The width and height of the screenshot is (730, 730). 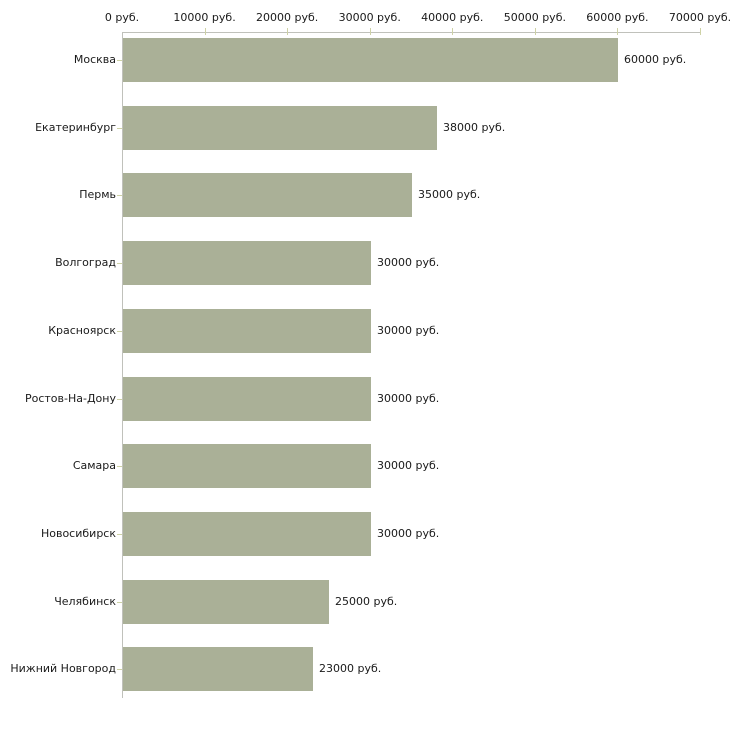 I want to click on x-axis-tick-label: 40000 руб., so click(x=452, y=17).